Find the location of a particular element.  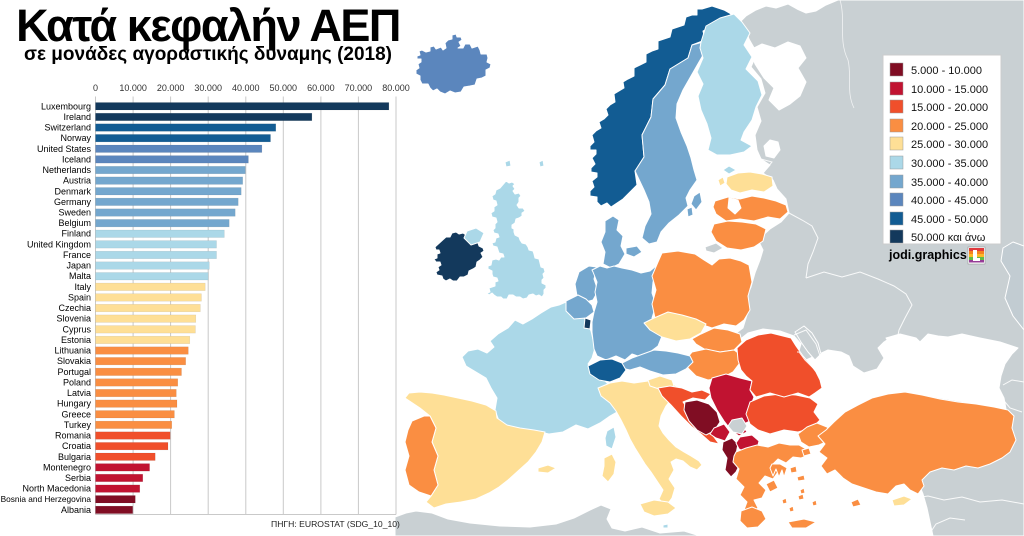

svg-text: 50.000 και άνω is located at coordinates (948, 238).